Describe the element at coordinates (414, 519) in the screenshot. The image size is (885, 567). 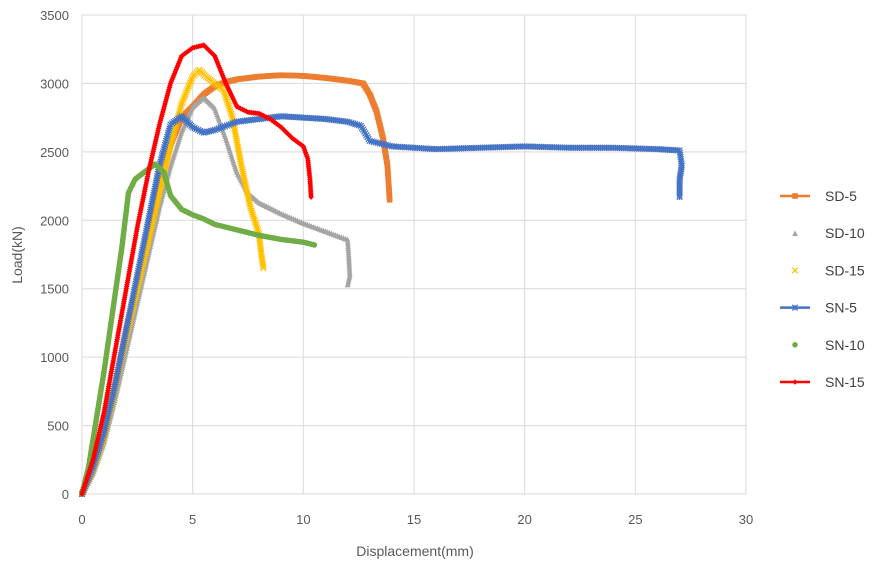
I see `x-tick-label: 15` at that location.